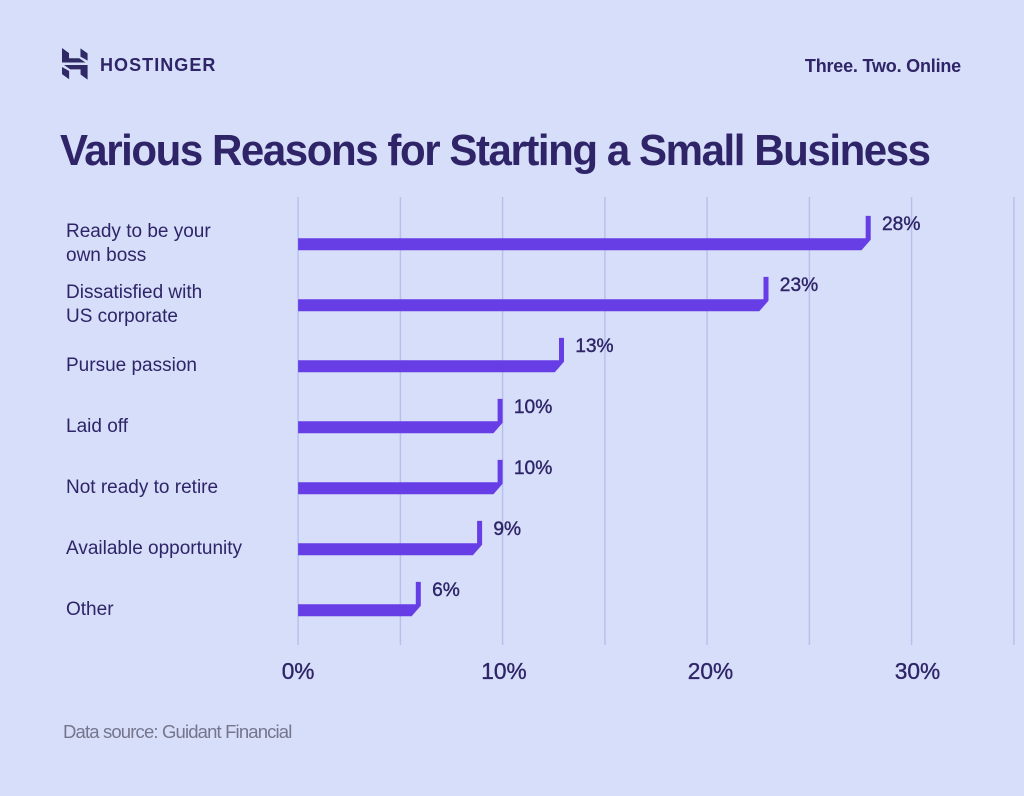  Describe the element at coordinates (507, 529) in the screenshot. I see `svg-text: 9%` at that location.